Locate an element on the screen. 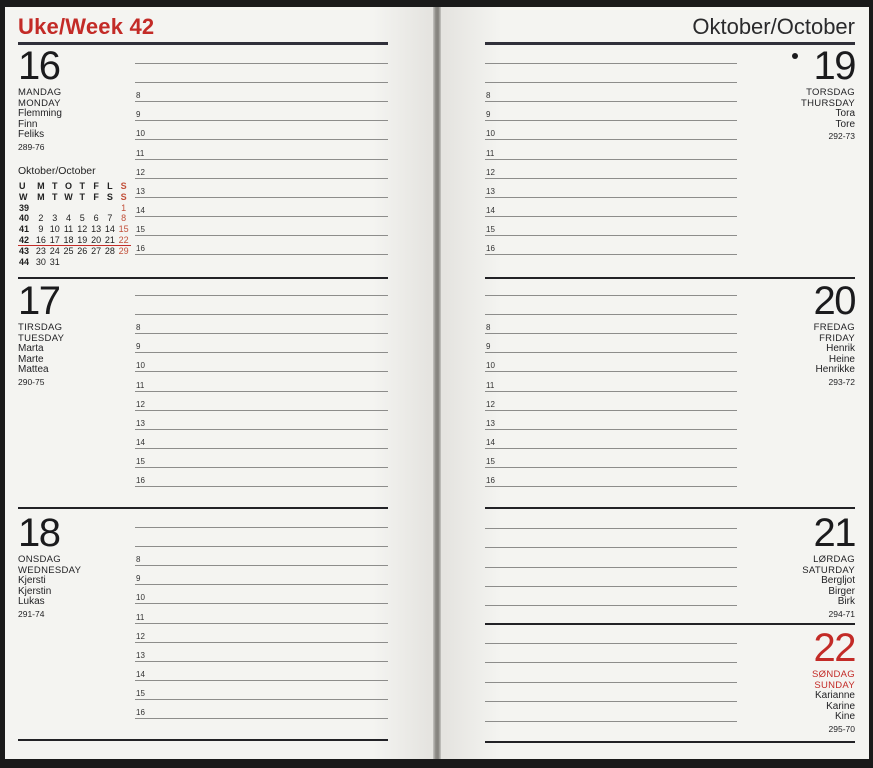 The width and height of the screenshot is (873, 768). date-cell: 26 is located at coordinates (82, 250).